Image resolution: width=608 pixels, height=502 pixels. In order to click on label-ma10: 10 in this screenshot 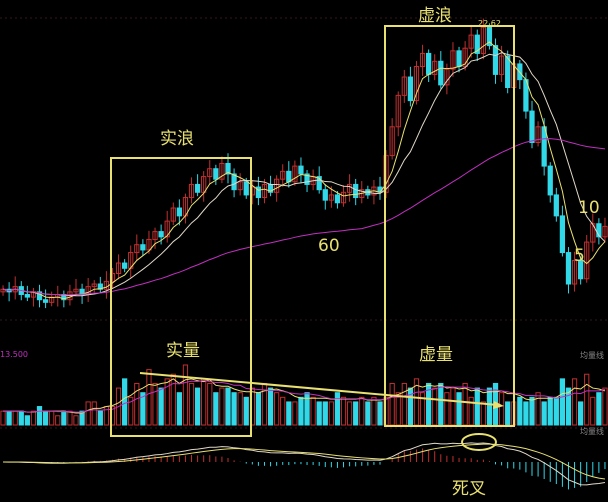, I will do `click(589, 208)`.